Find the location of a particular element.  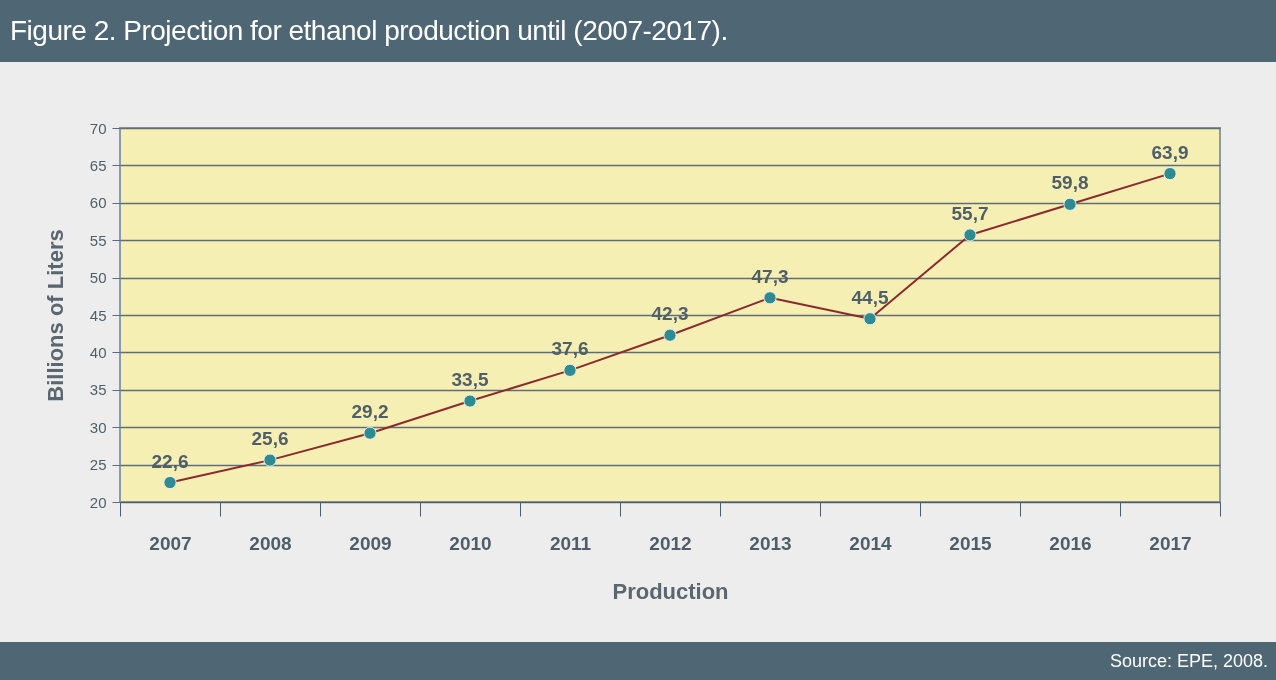

data-label: 29,2 is located at coordinates (370, 412).